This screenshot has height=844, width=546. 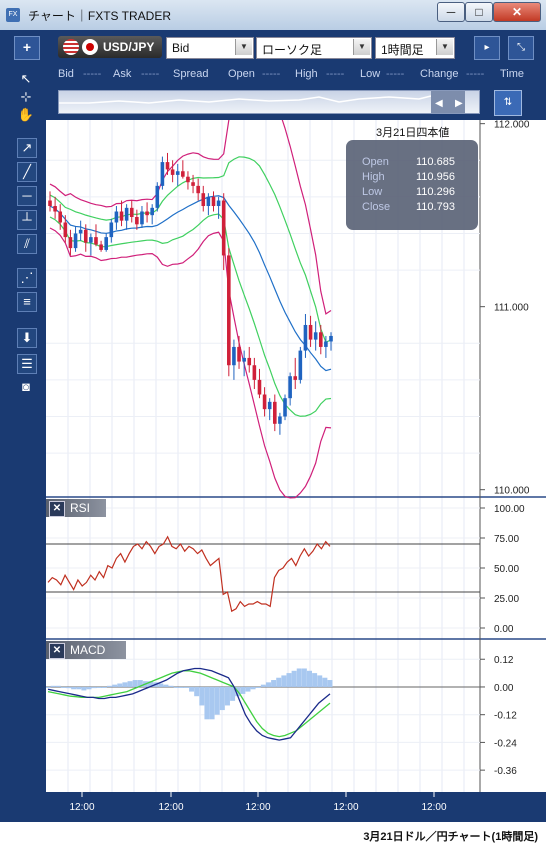 I want to click on y-tick-label: -0.24, so click(x=505, y=743).